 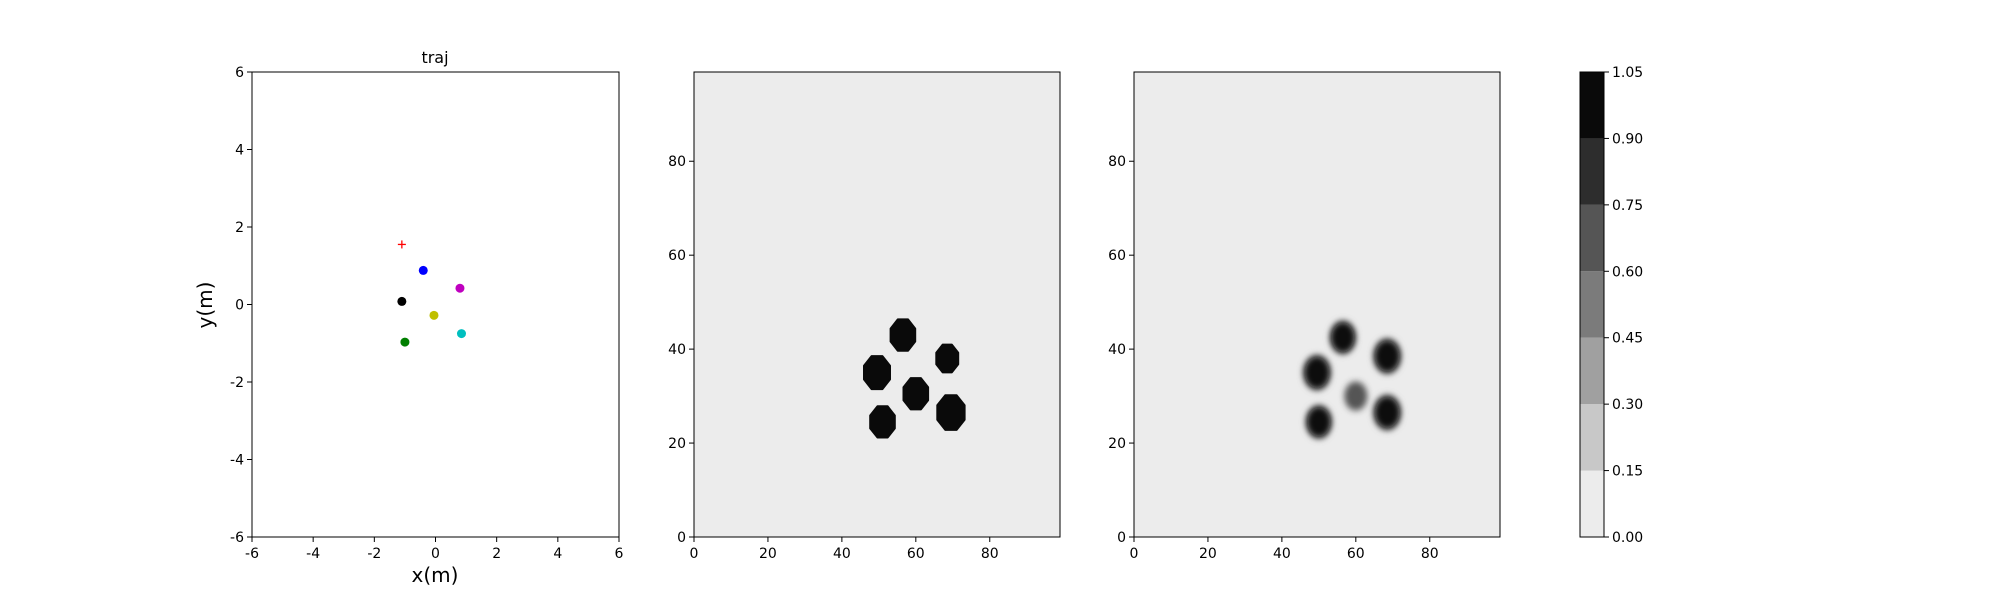 I want to click on x-tick-label: 2, so click(x=496, y=554).